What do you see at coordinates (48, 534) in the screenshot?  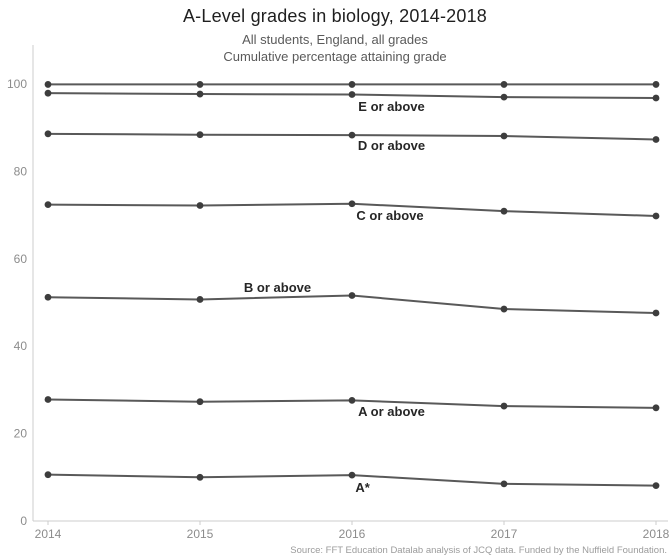 I see `x-tick-label: 2014` at bounding box center [48, 534].